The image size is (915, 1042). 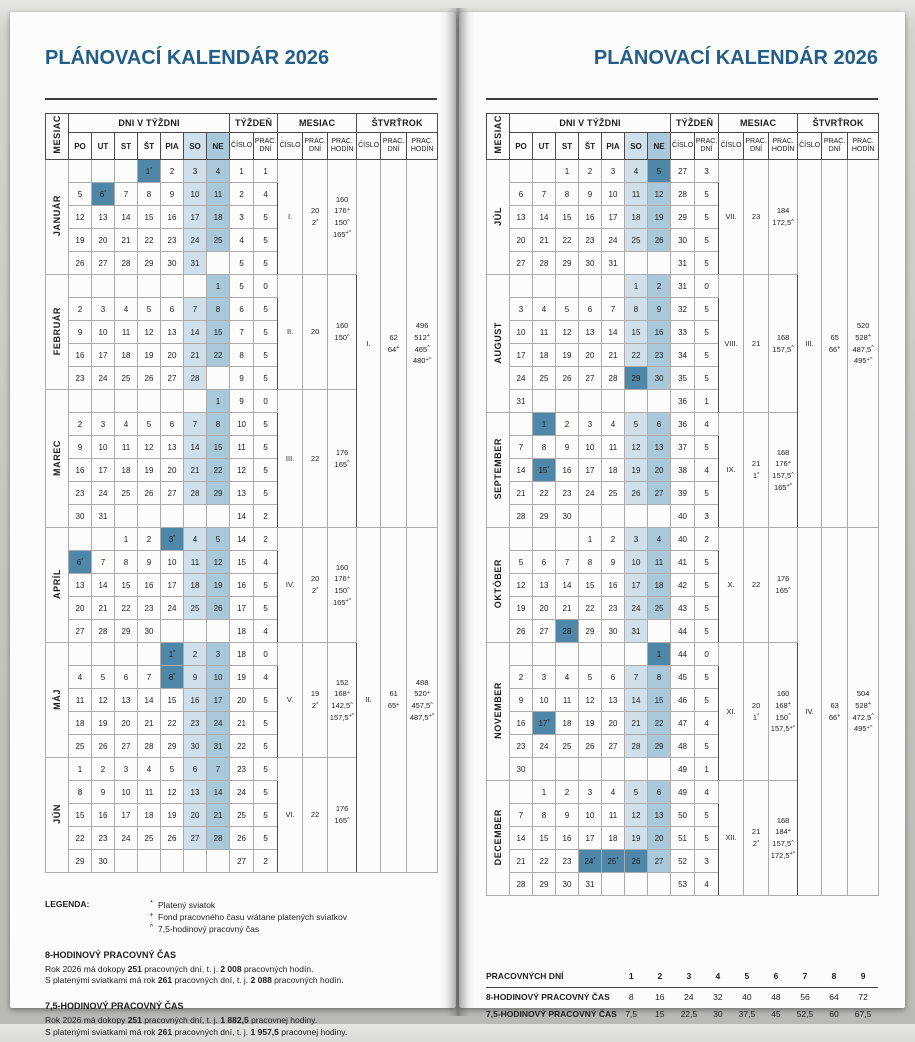 I want to click on week-number: 47, so click(x=683, y=723).